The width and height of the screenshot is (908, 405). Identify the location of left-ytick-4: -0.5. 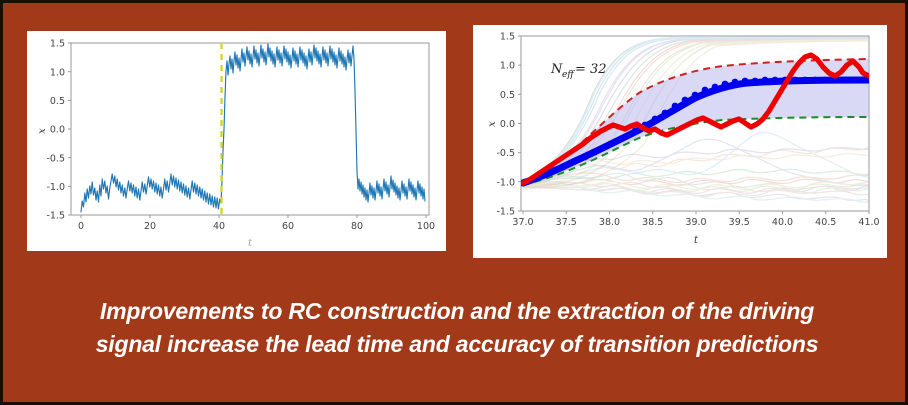
(55, 158).